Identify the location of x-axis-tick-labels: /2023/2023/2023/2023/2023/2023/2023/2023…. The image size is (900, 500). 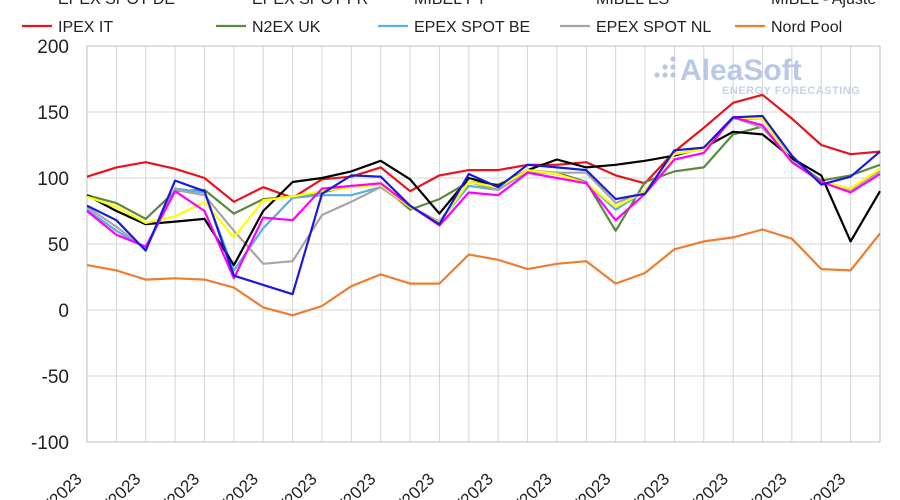
(445, 484).